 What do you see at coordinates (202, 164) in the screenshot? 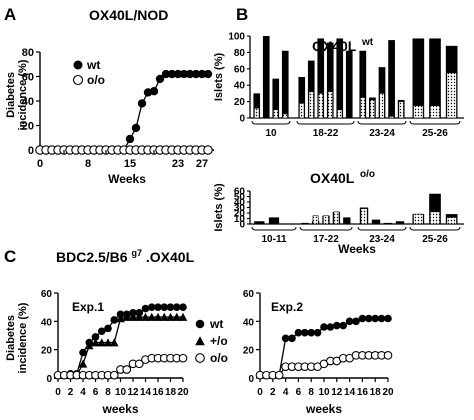
I see `x-tick-label: 27` at bounding box center [202, 164].